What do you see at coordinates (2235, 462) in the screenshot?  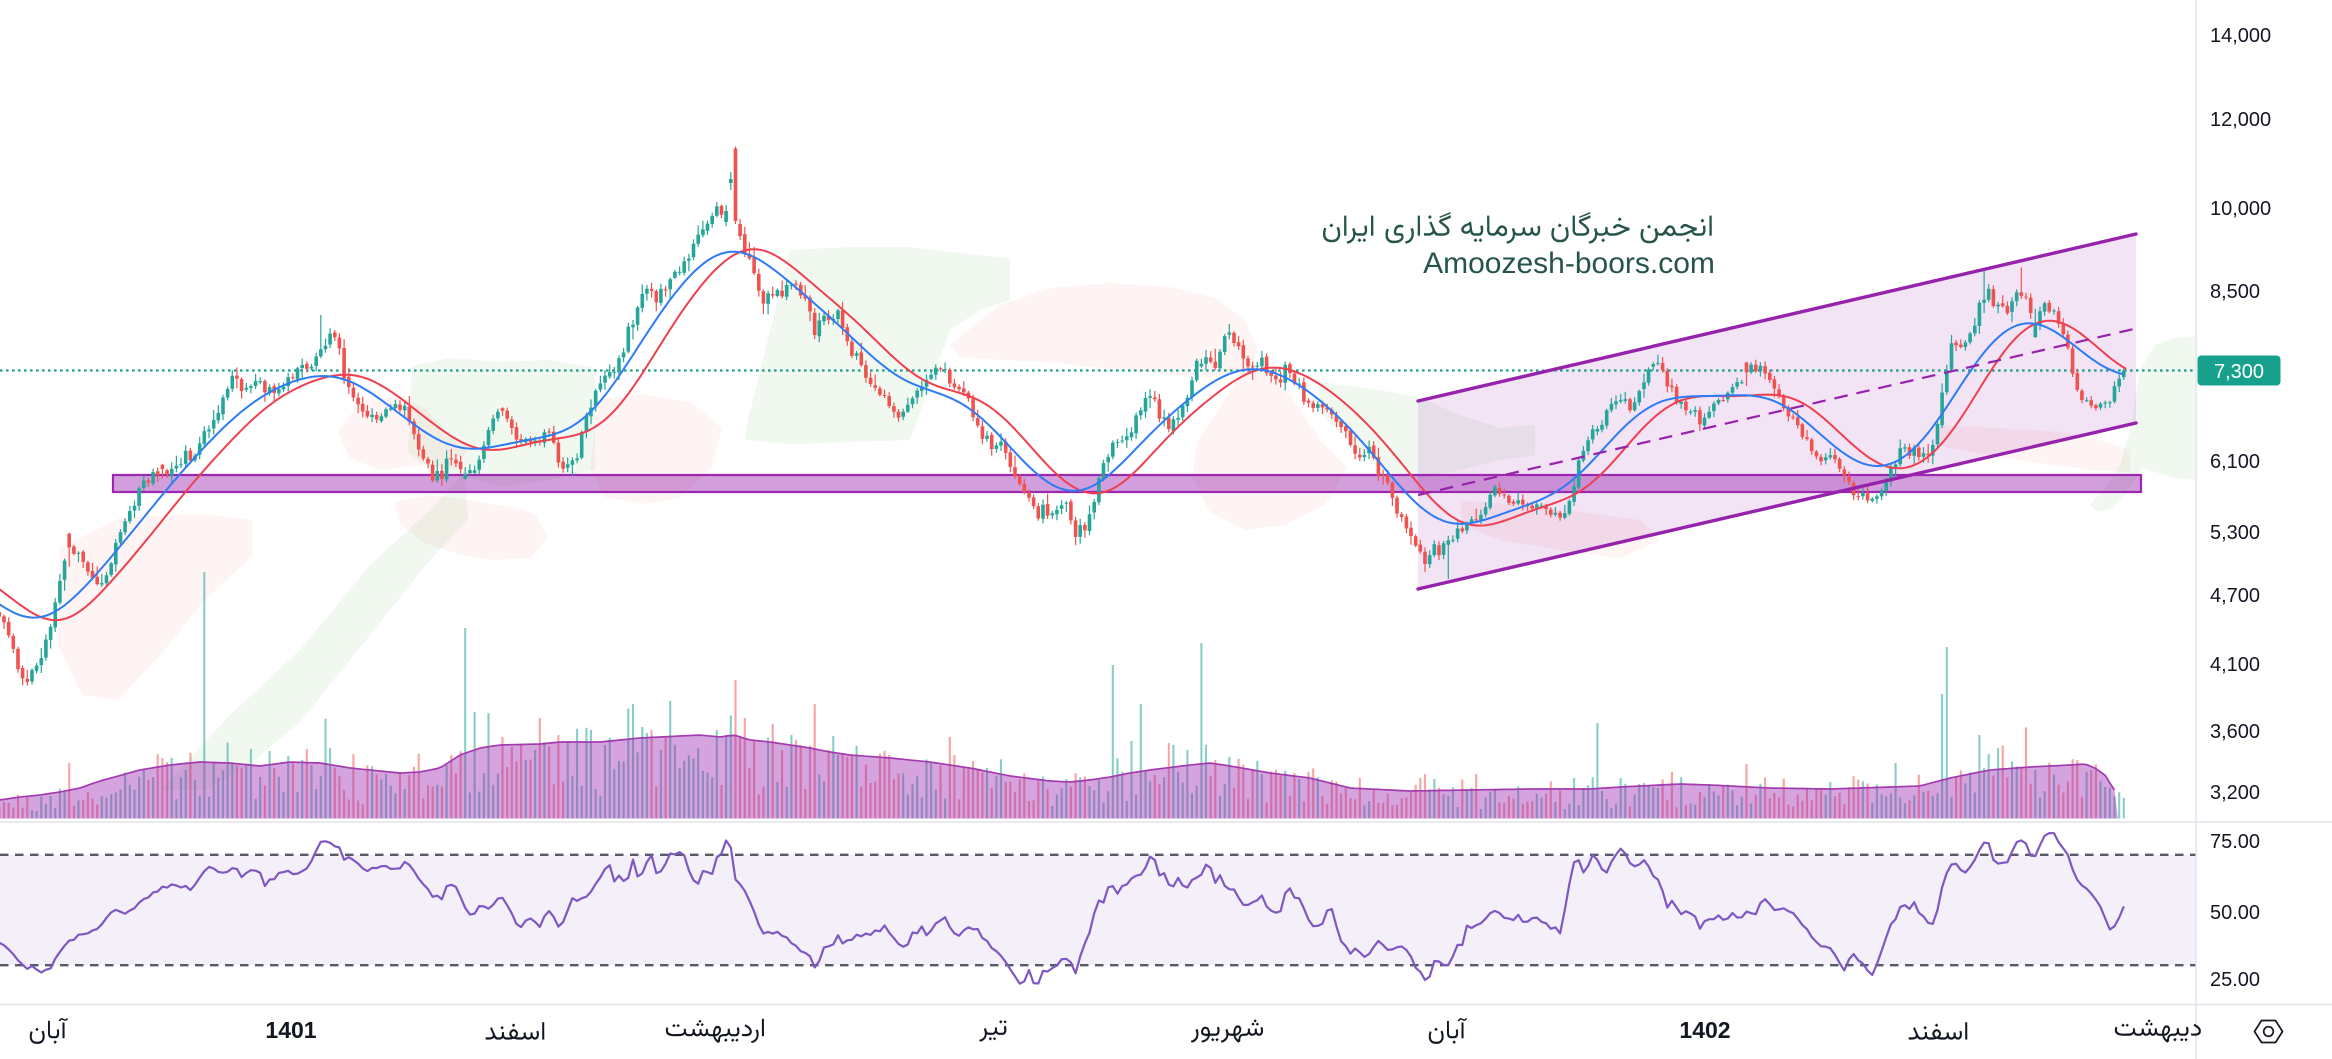 I see `svg-text: 6,100` at bounding box center [2235, 462].